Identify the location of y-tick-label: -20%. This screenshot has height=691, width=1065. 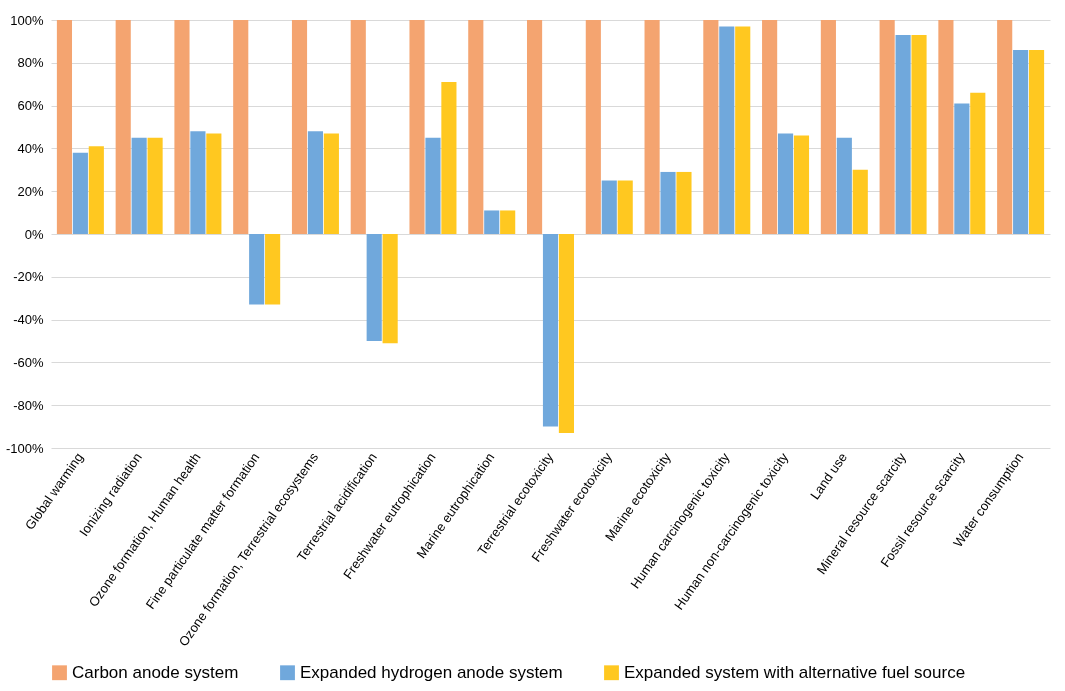
(28, 277).